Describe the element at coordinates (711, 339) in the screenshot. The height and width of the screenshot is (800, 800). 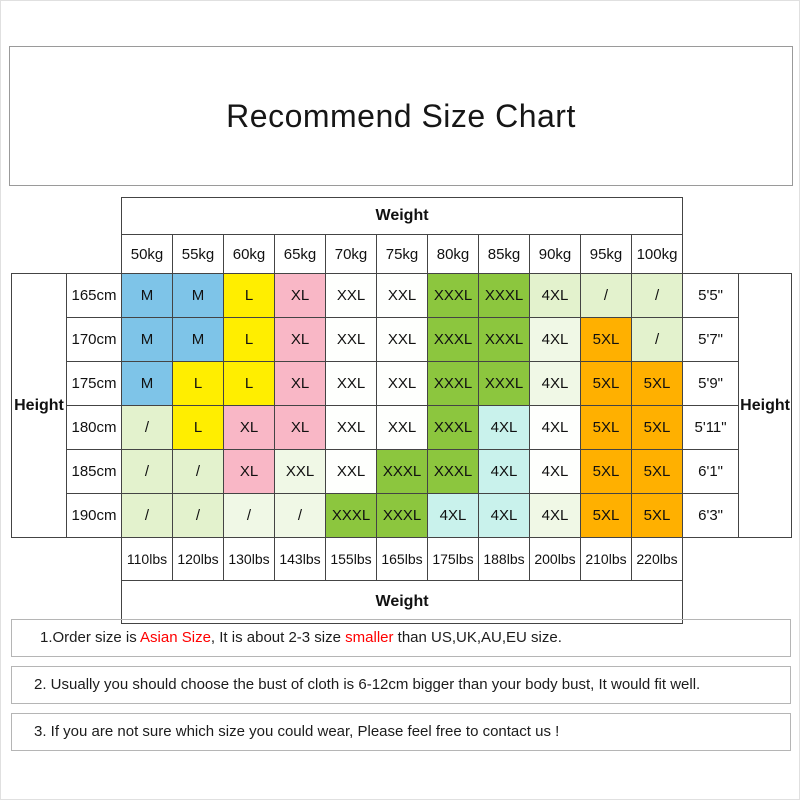
I see `height-ft-label: 5'7"` at that location.